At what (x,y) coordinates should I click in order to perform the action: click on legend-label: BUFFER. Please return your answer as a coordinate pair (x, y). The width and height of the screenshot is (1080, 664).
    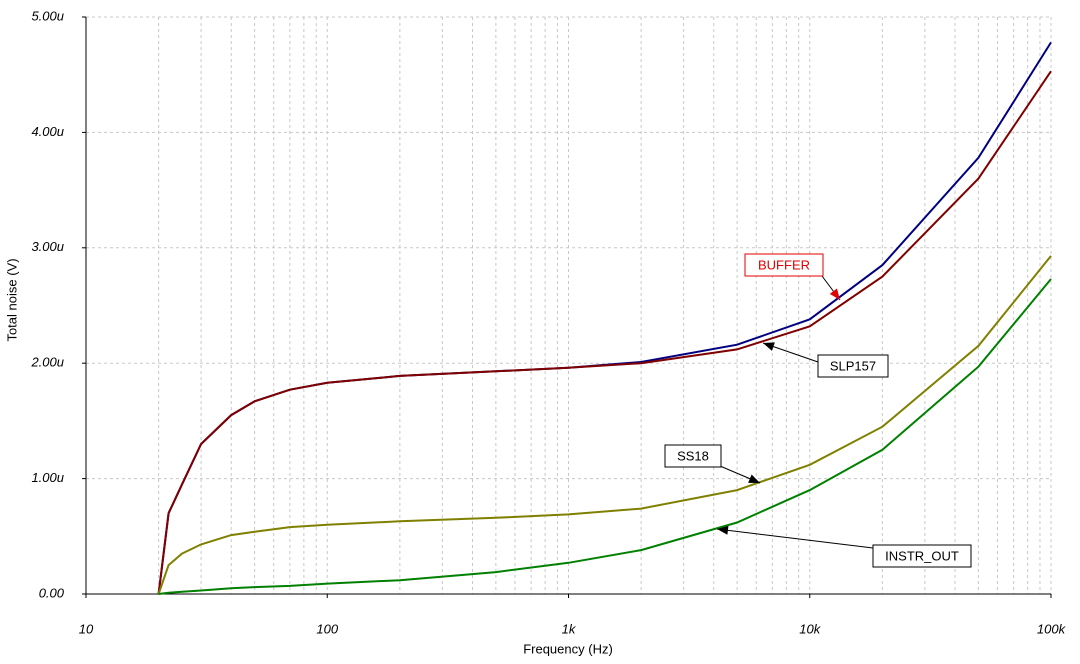
    Looking at the image, I should click on (784, 264).